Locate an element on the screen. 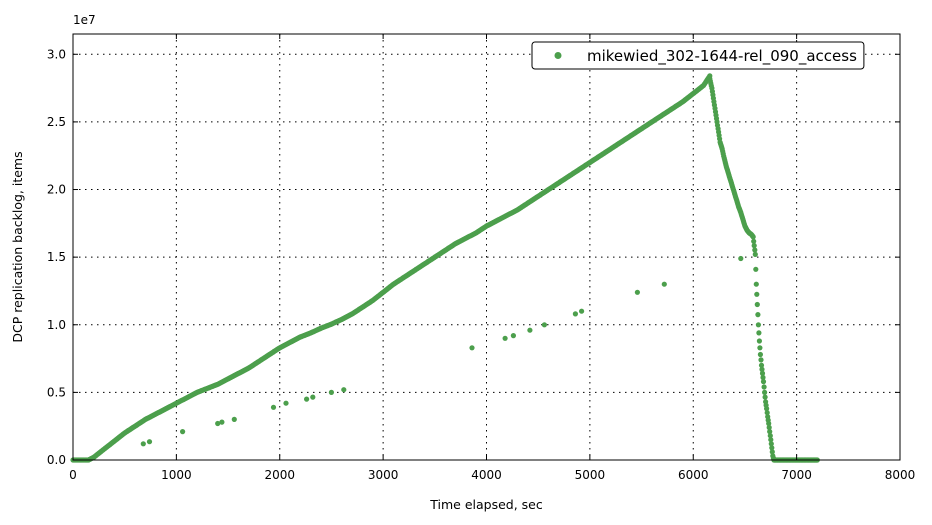 The height and width of the screenshot is (525, 932). y-tick-label: 1.5 is located at coordinates (56, 257).